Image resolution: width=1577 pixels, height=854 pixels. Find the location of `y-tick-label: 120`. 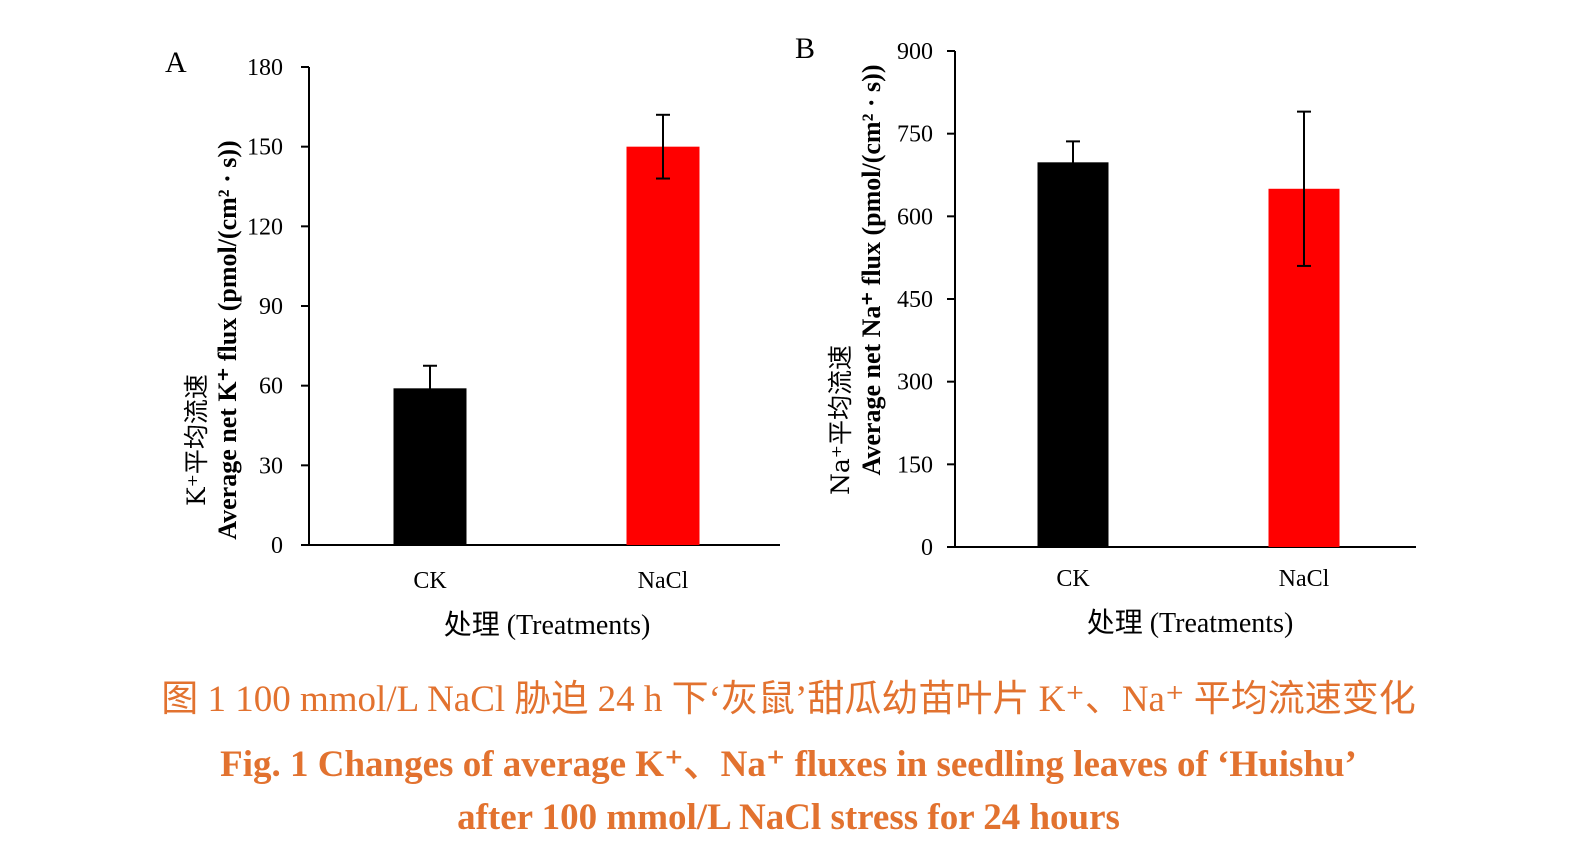

y-tick-label: 120 is located at coordinates (265, 227).